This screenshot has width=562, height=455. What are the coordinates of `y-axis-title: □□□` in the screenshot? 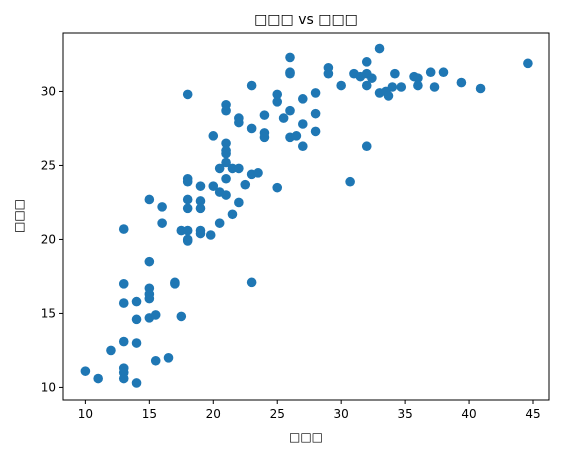 It's located at (19, 216).